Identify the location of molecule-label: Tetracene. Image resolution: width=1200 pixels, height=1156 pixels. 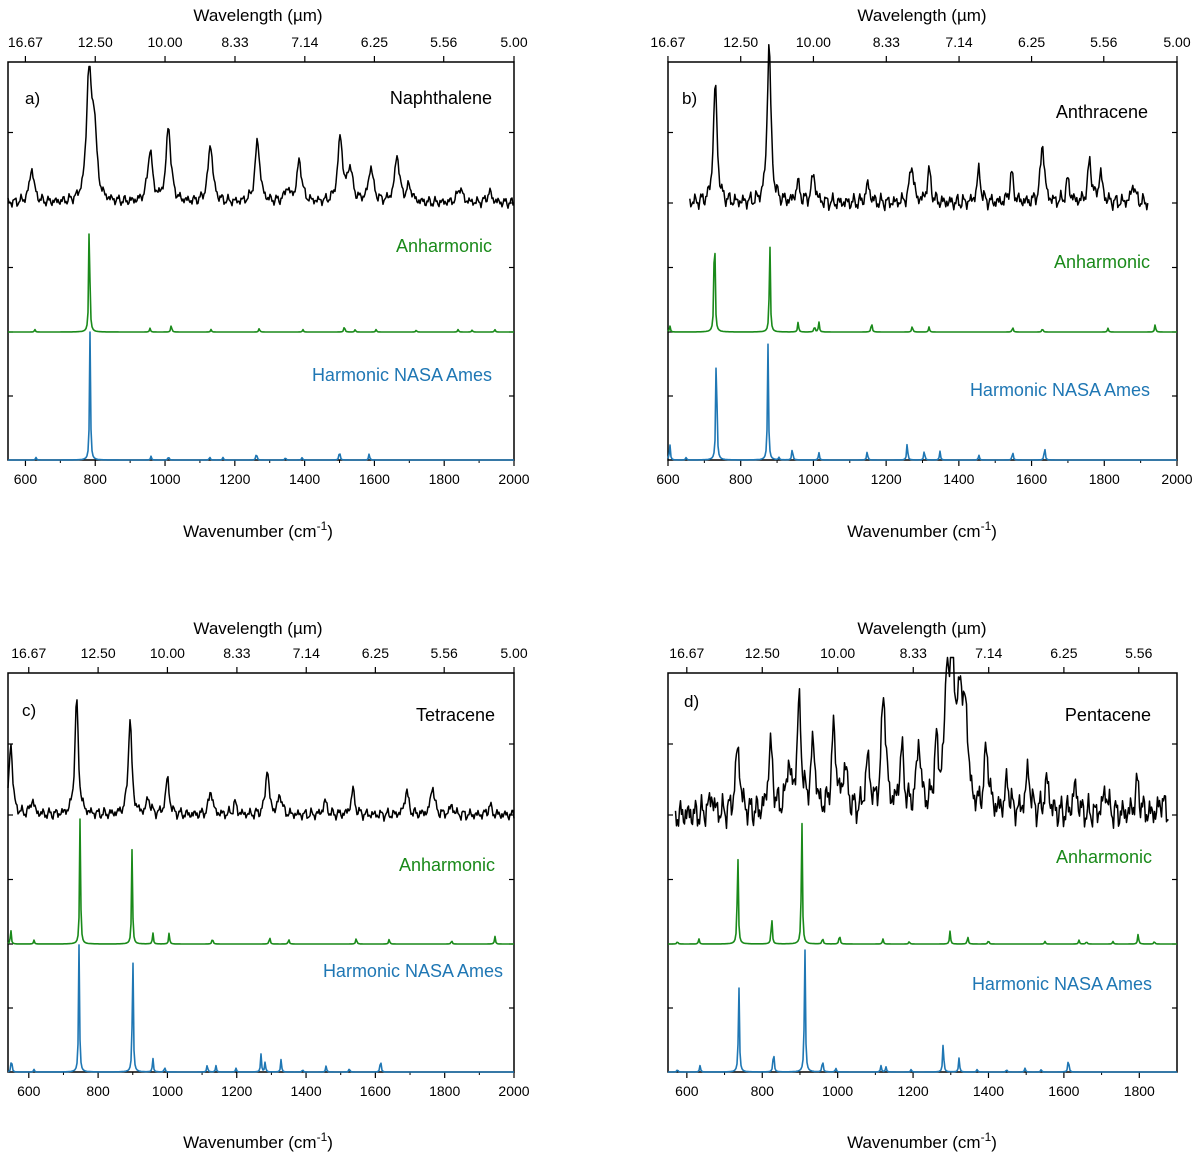
(455, 715).